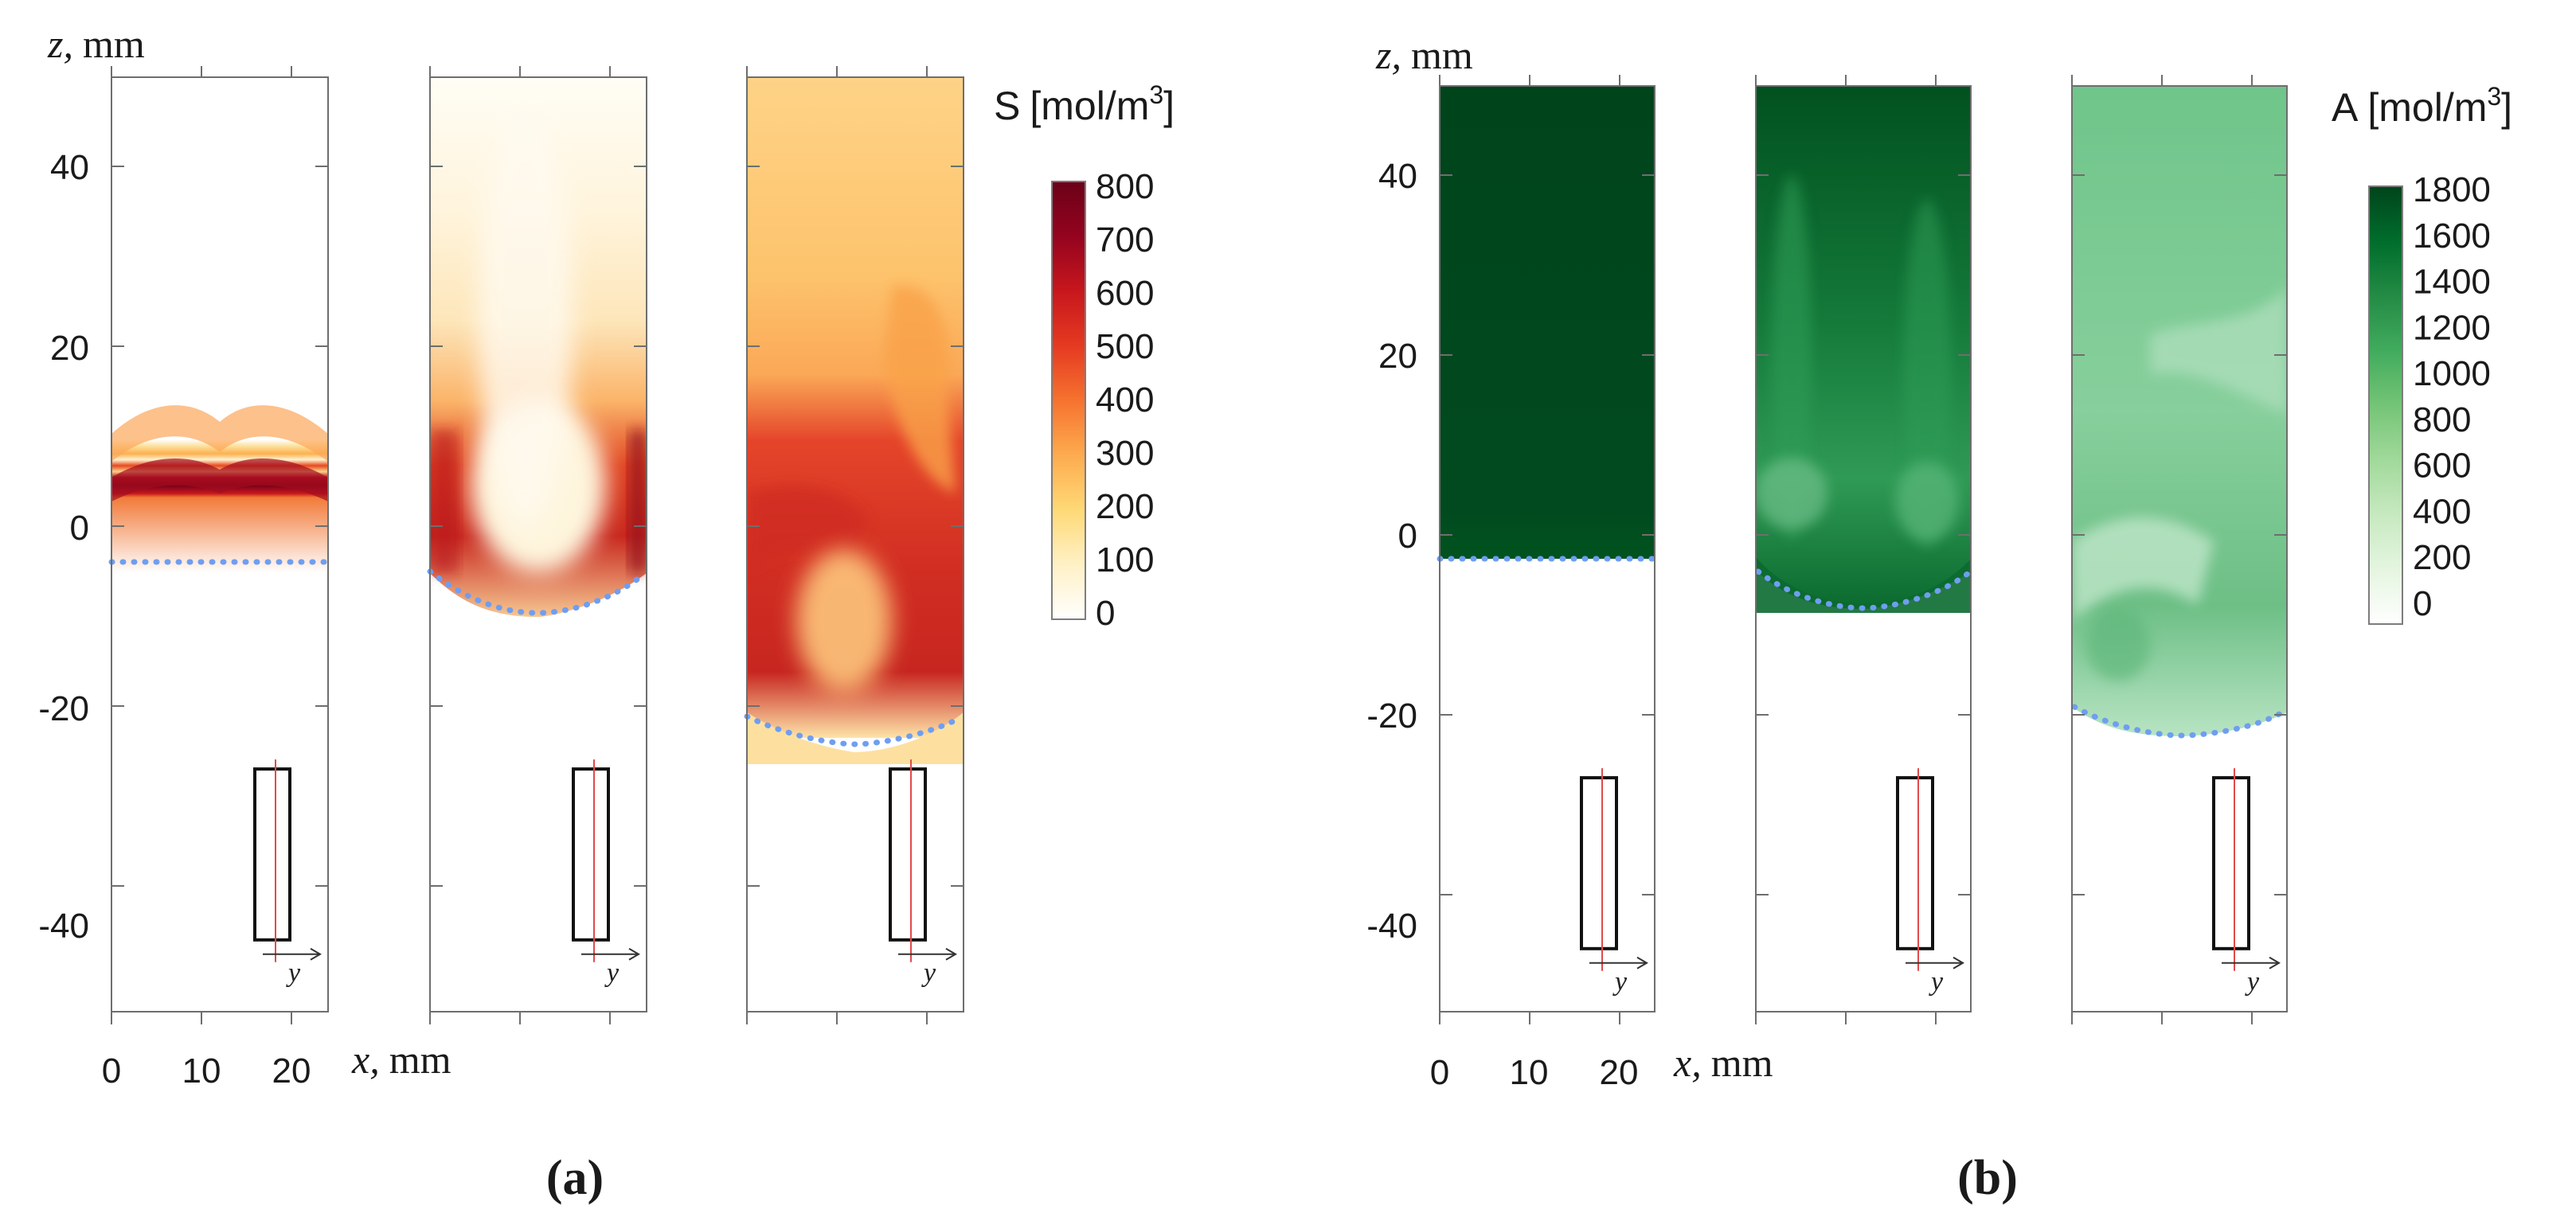 This screenshot has height=1229, width=2576. I want to click on colorbar-tick-label: 700, so click(1125, 240).